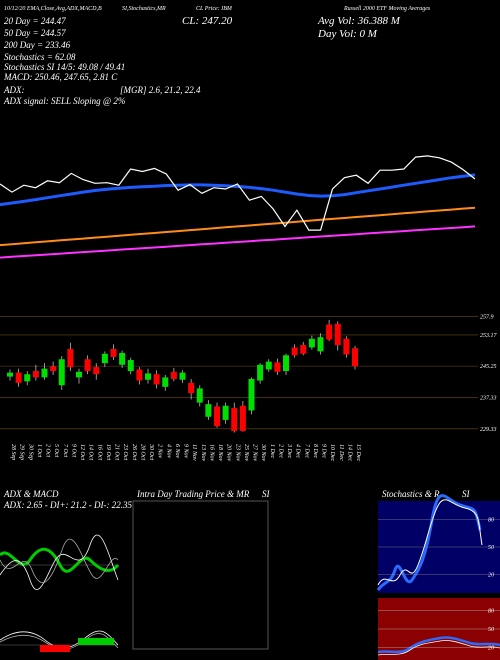  Describe the element at coordinates (64, 67) in the screenshot. I see `si-text: Stochastics SI 14/5: 49.08 / 49.41` at that location.